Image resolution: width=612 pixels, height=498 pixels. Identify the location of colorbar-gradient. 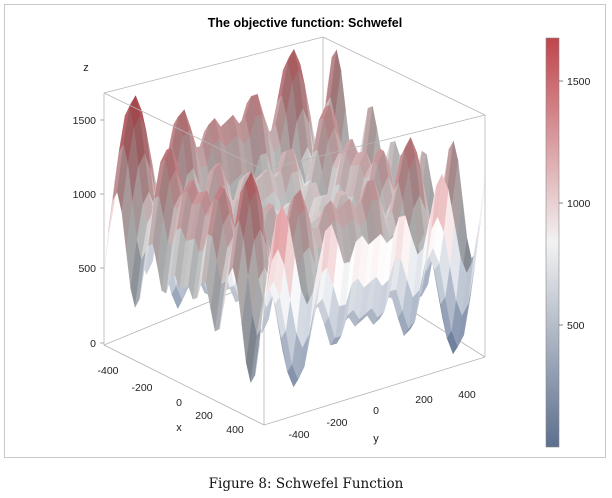
(552, 242).